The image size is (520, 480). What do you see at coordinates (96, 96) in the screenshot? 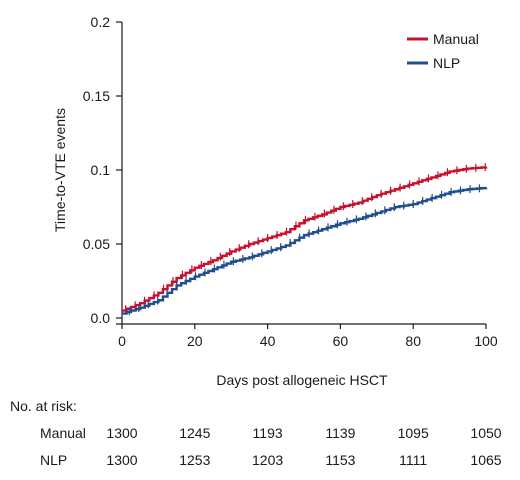
I see `y-tick-label: 0.15` at bounding box center [96, 96].